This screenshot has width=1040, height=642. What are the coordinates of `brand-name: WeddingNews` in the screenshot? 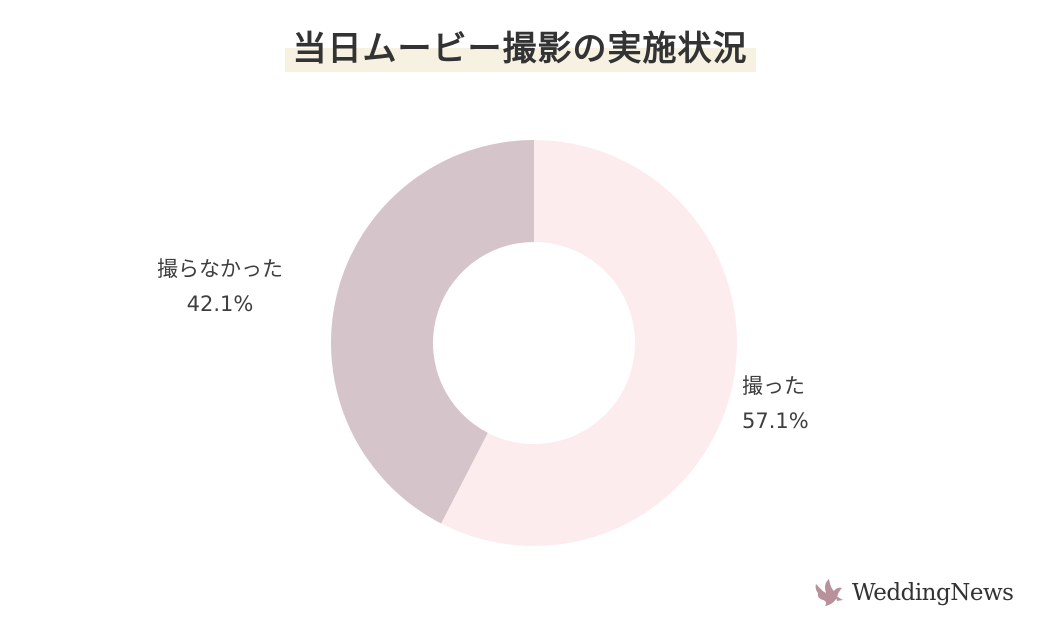 It's located at (933, 593).